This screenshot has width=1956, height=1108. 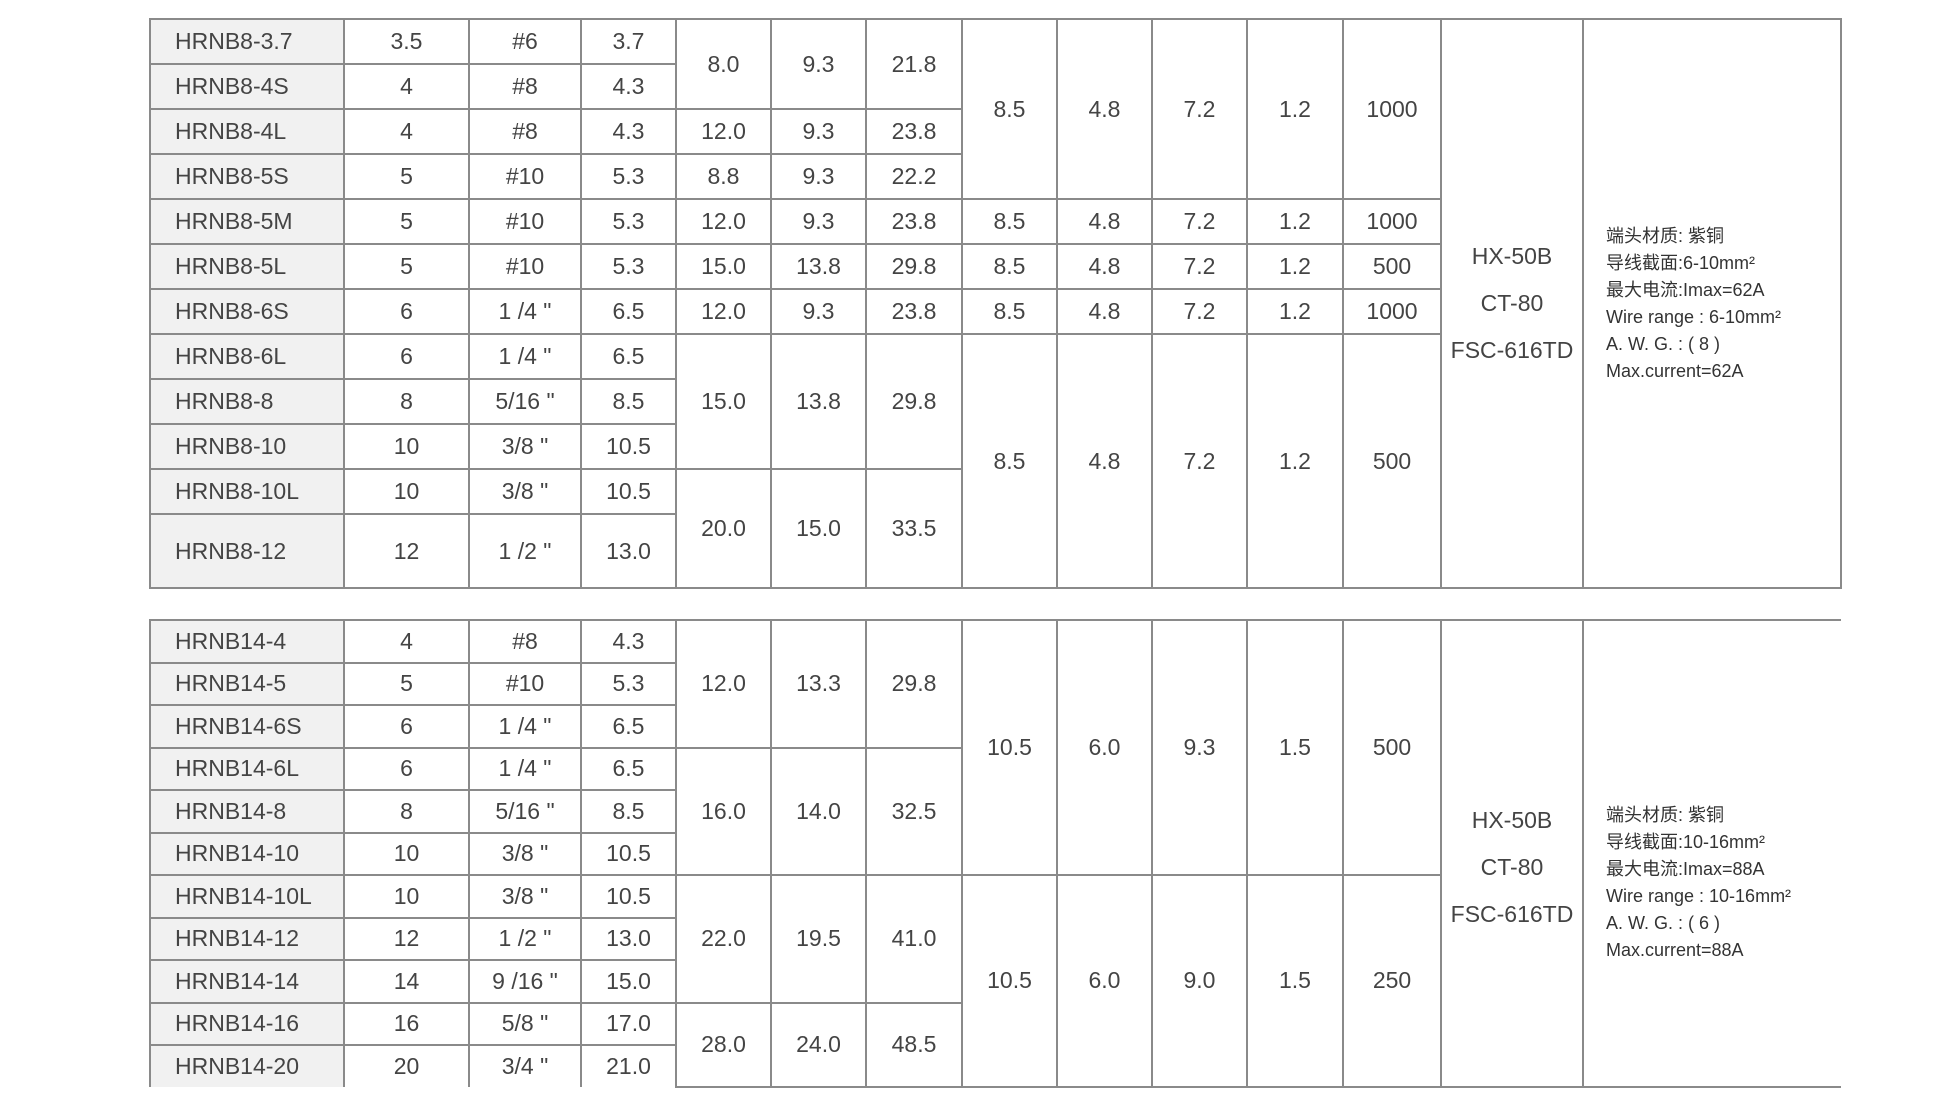 I want to click on model-cell: HRNB14-5, so click(x=247, y=683).